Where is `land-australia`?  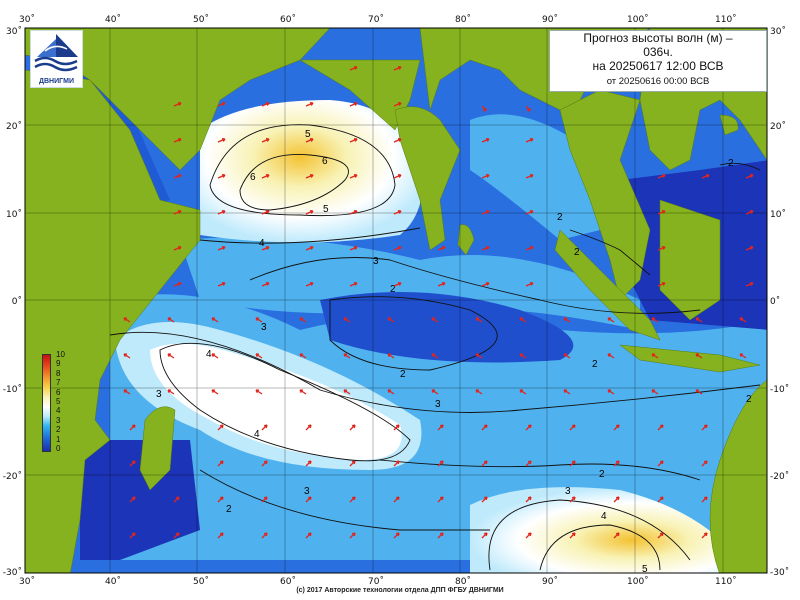
land-australia is located at coordinates (738, 476).